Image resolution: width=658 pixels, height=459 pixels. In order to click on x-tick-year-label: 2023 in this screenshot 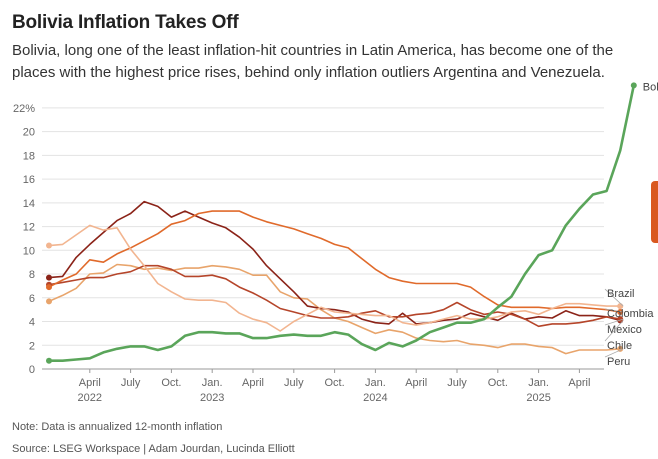, I will do `click(212, 398)`.